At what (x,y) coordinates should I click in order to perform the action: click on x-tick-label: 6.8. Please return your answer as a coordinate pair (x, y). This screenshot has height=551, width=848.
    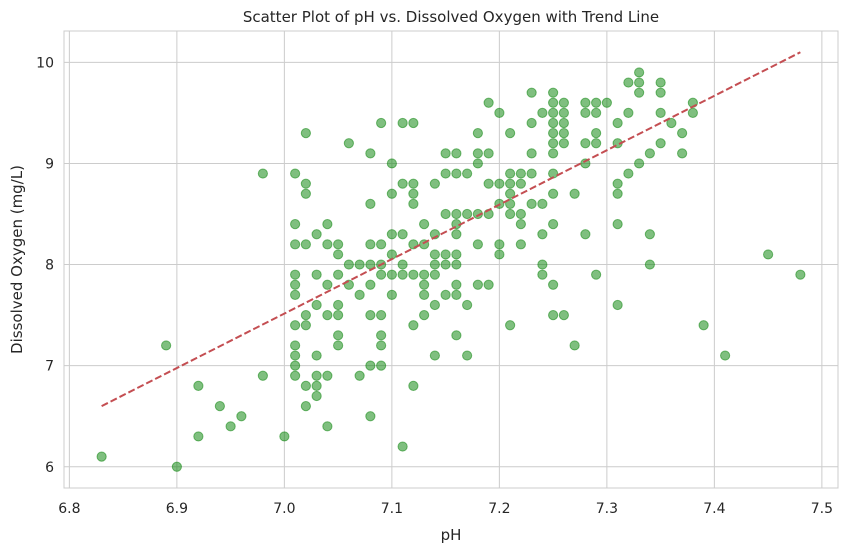
    Looking at the image, I should click on (69, 509).